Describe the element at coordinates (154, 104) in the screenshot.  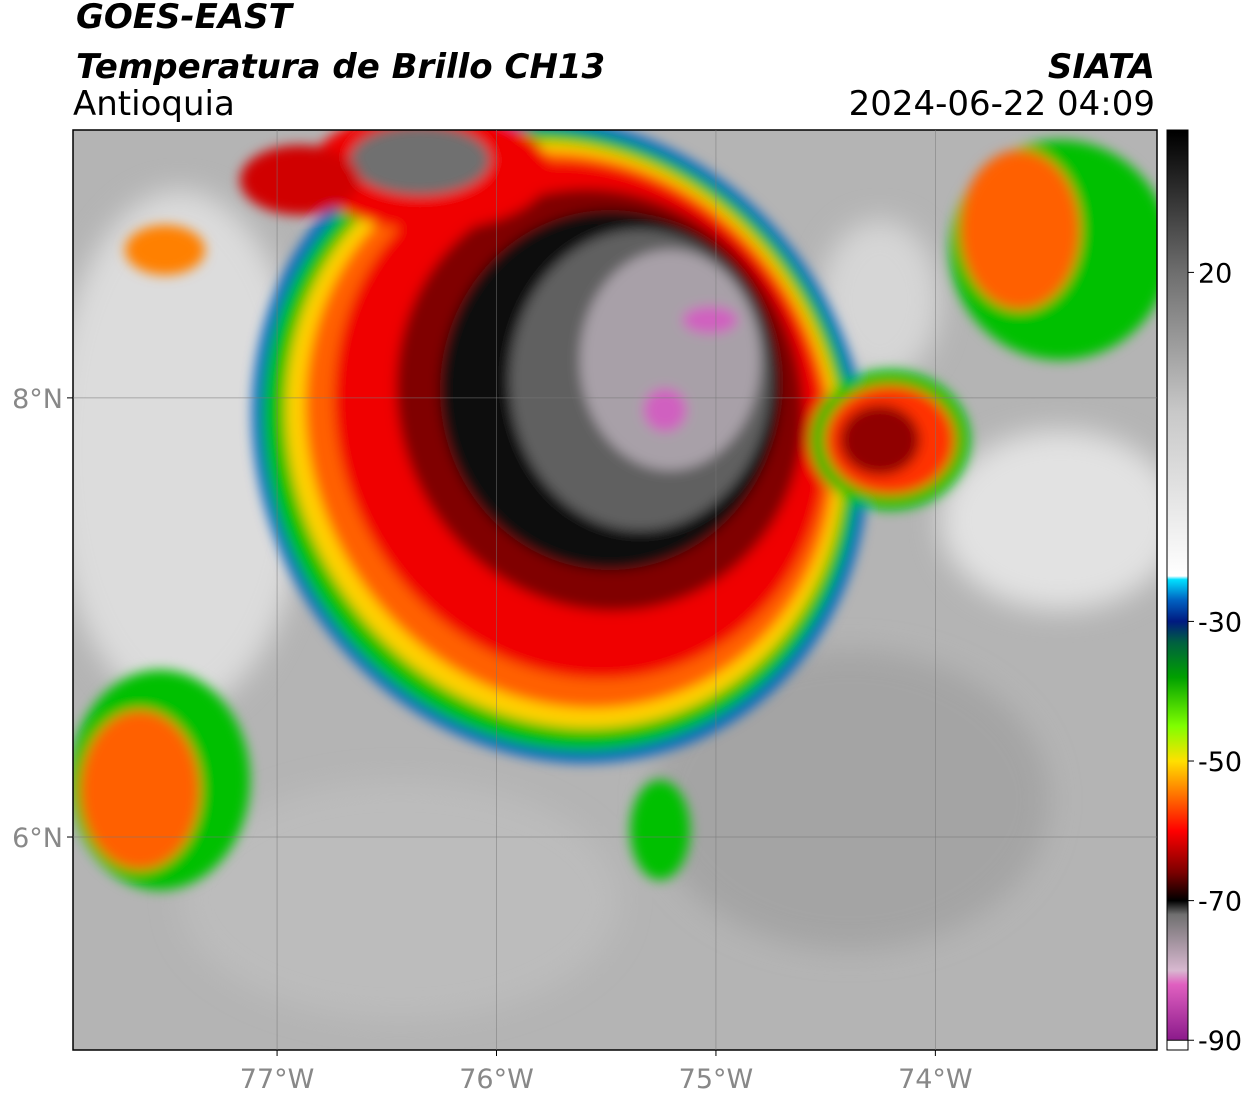
I see `region: Antioquia` at that location.